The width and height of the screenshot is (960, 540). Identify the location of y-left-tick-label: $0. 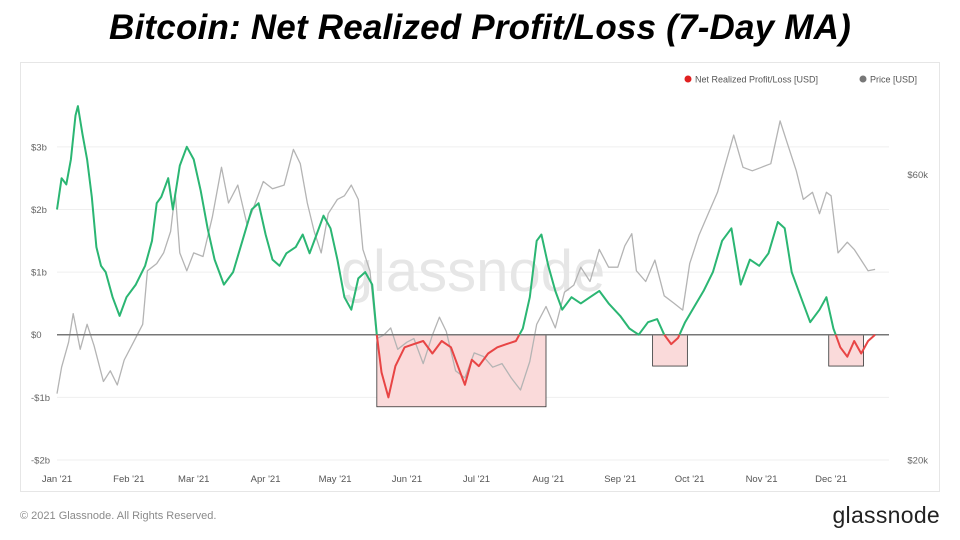
(36, 335).